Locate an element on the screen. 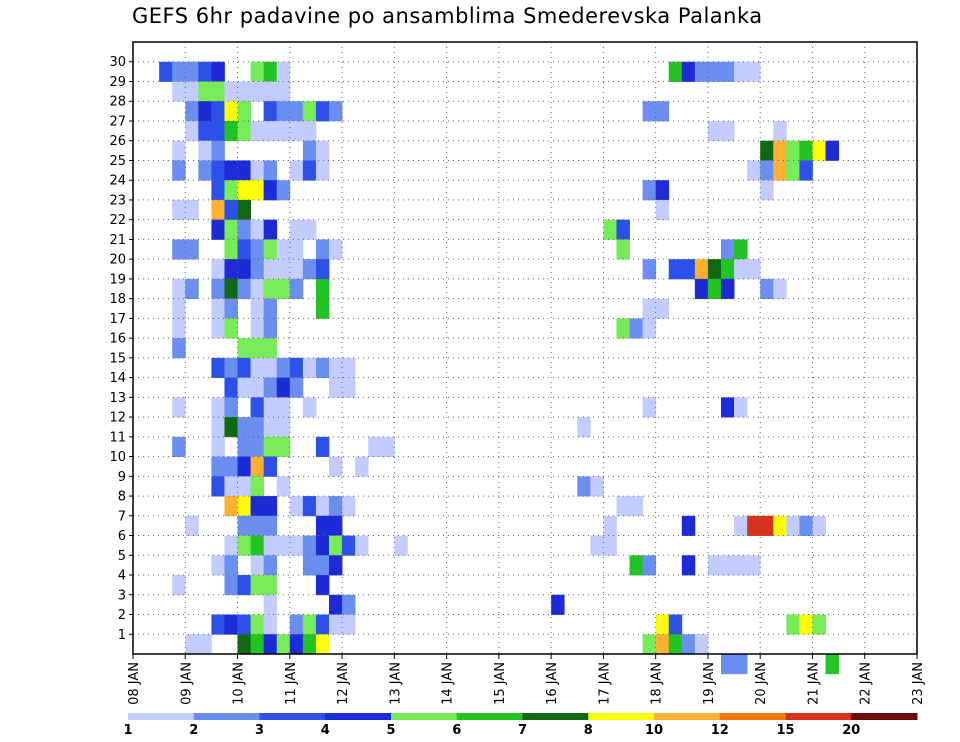 This screenshot has width=960, height=742. y-tick-label: 13 is located at coordinates (117, 398).